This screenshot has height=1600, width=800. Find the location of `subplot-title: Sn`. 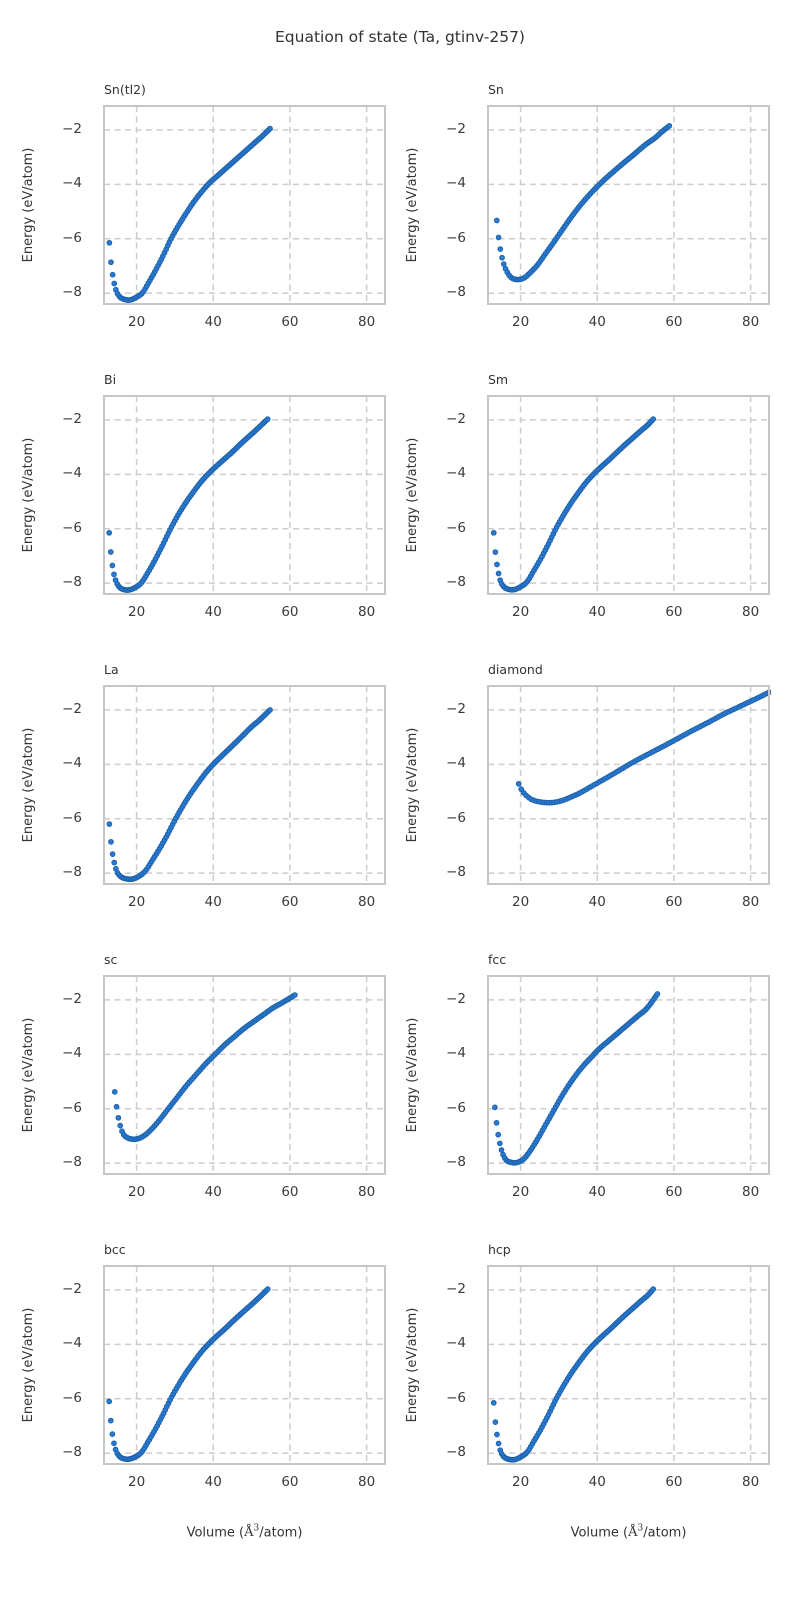

subplot-title: Sn is located at coordinates (496, 89).